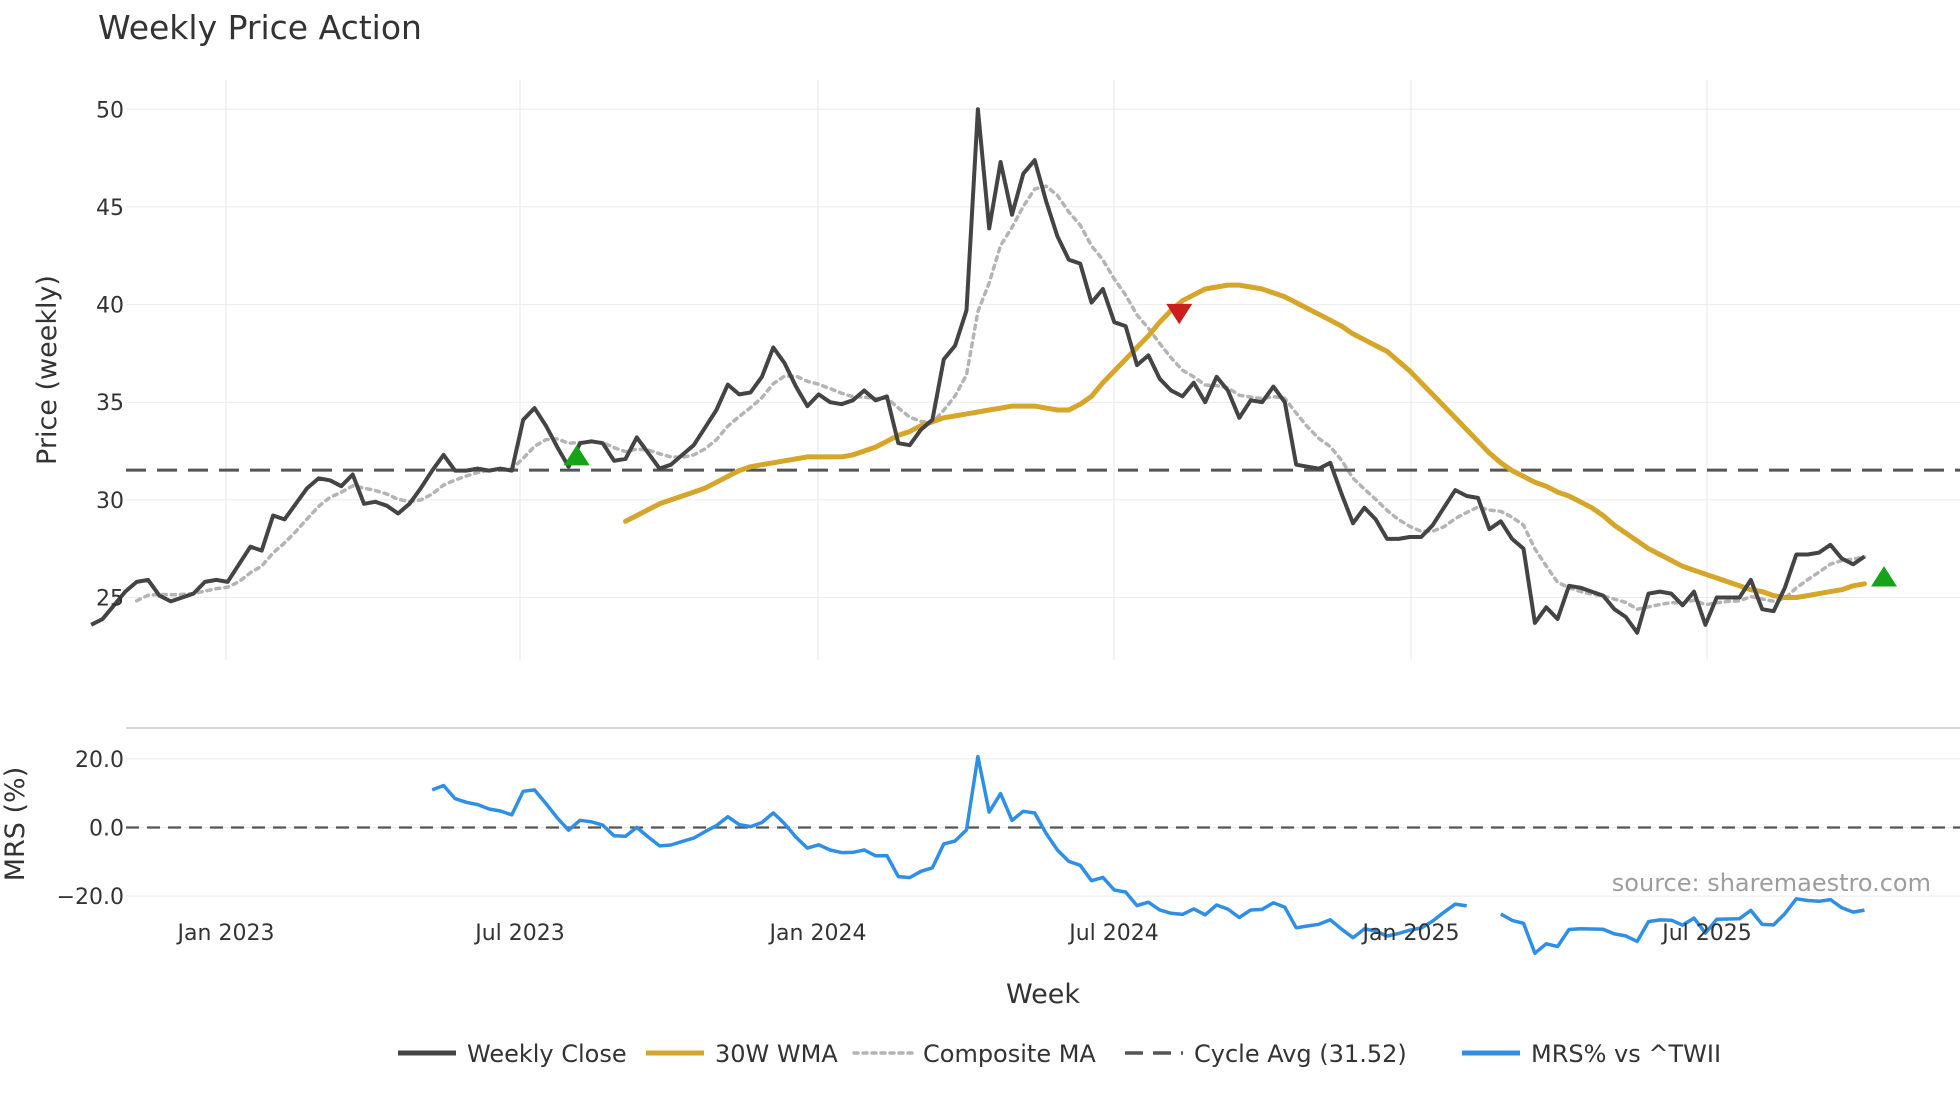  I want to click on legend-label: 30W WMA, so click(776, 1054).